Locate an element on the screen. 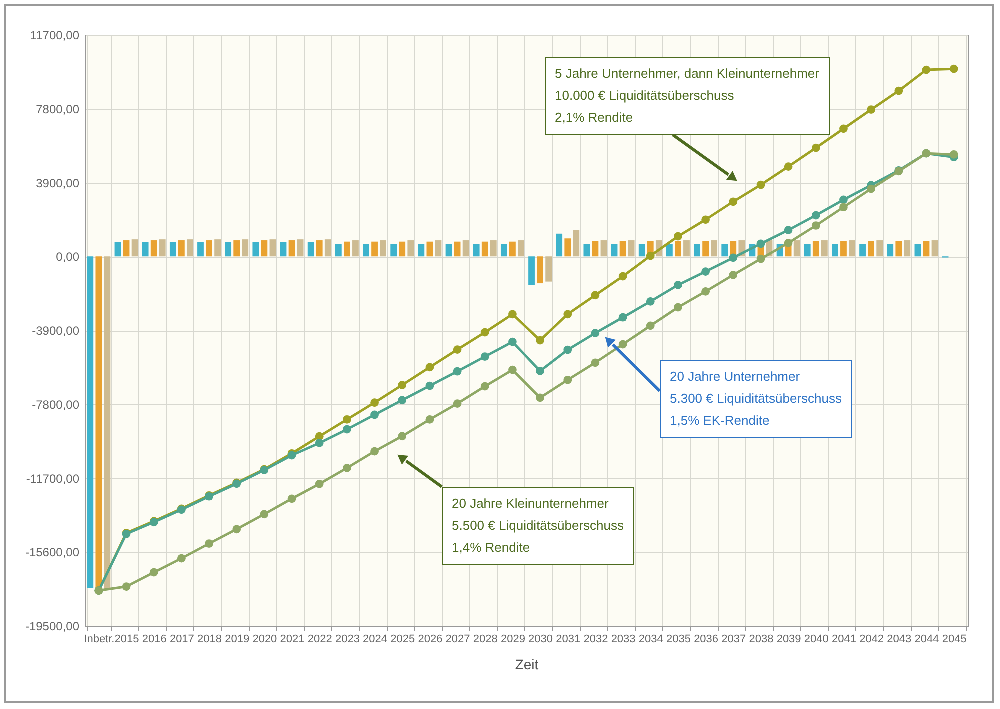 The image size is (1000, 709). annotation: 5 Jahre Unternehmer, dann Kleinunternehmer 10.000 € Liquiditätsüberschuss 2,1% Rendite is located at coordinates (687, 96).